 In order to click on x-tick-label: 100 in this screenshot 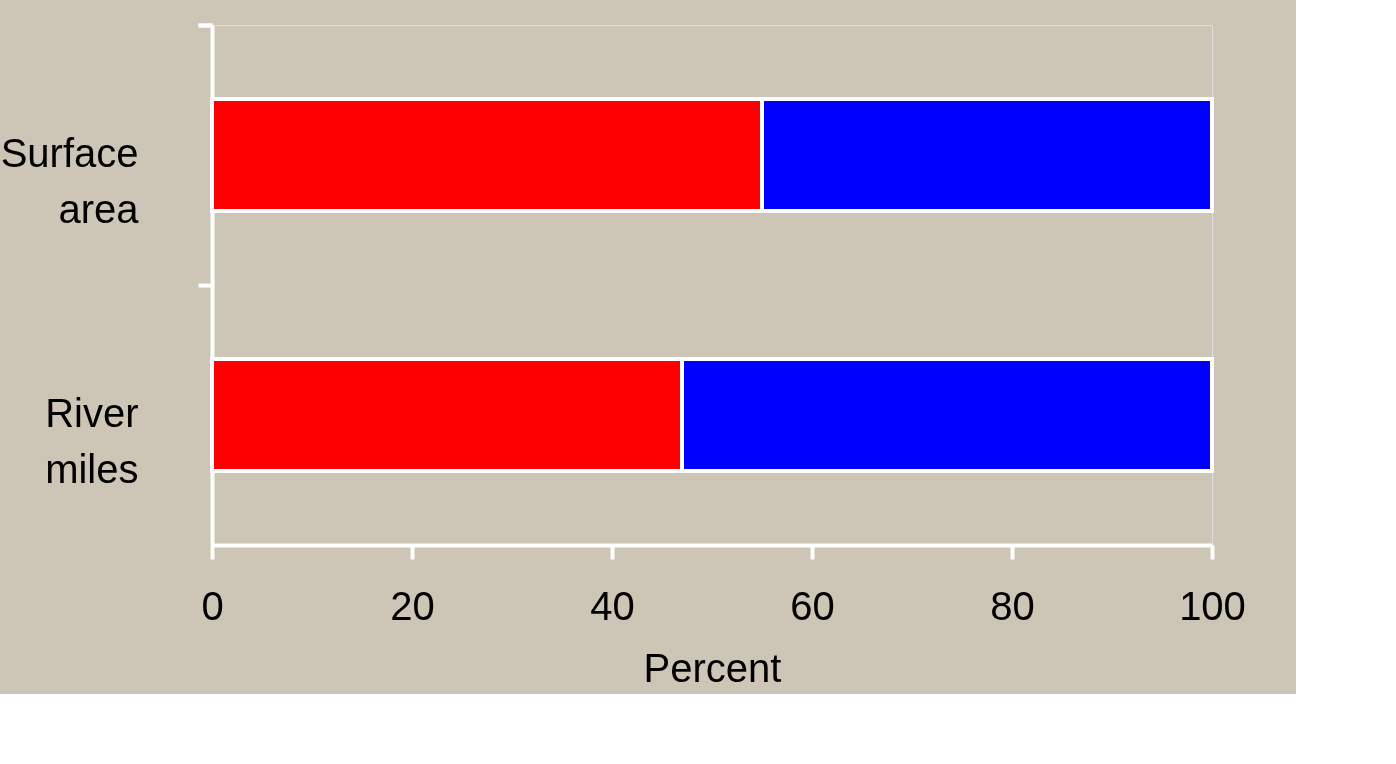, I will do `click(1212, 605)`.